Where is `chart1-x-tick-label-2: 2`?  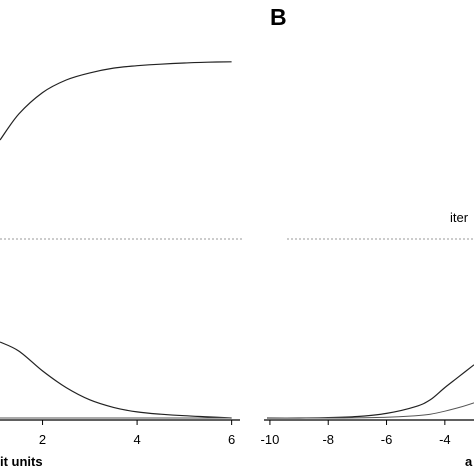
chart1-x-tick-label-2: 2 is located at coordinates (42, 439).